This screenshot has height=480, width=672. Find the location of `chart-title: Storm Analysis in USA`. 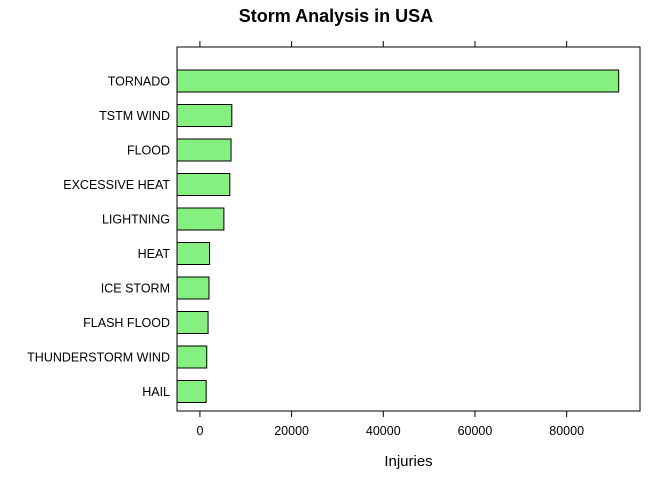

chart-title: Storm Analysis in USA is located at coordinates (336, 16).